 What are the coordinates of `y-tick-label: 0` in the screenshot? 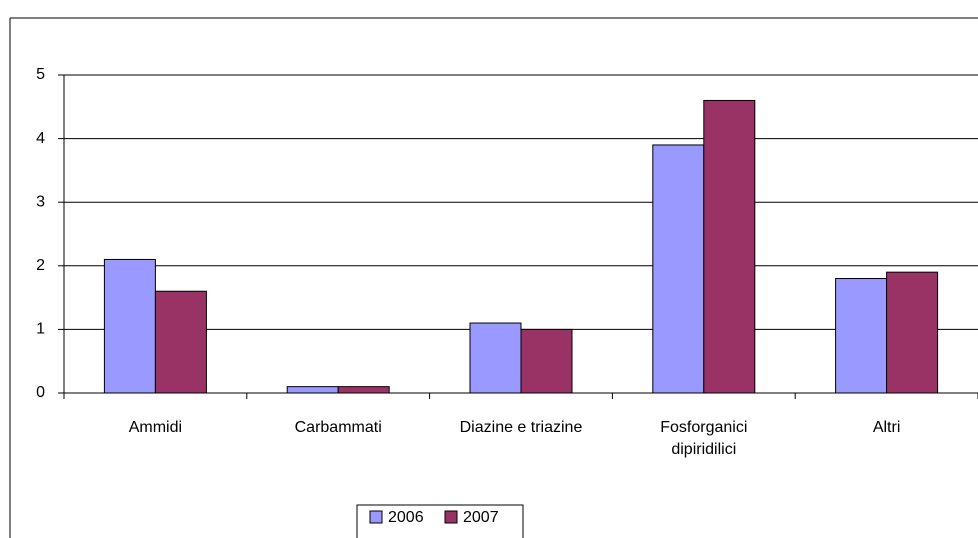 It's located at (40, 392).